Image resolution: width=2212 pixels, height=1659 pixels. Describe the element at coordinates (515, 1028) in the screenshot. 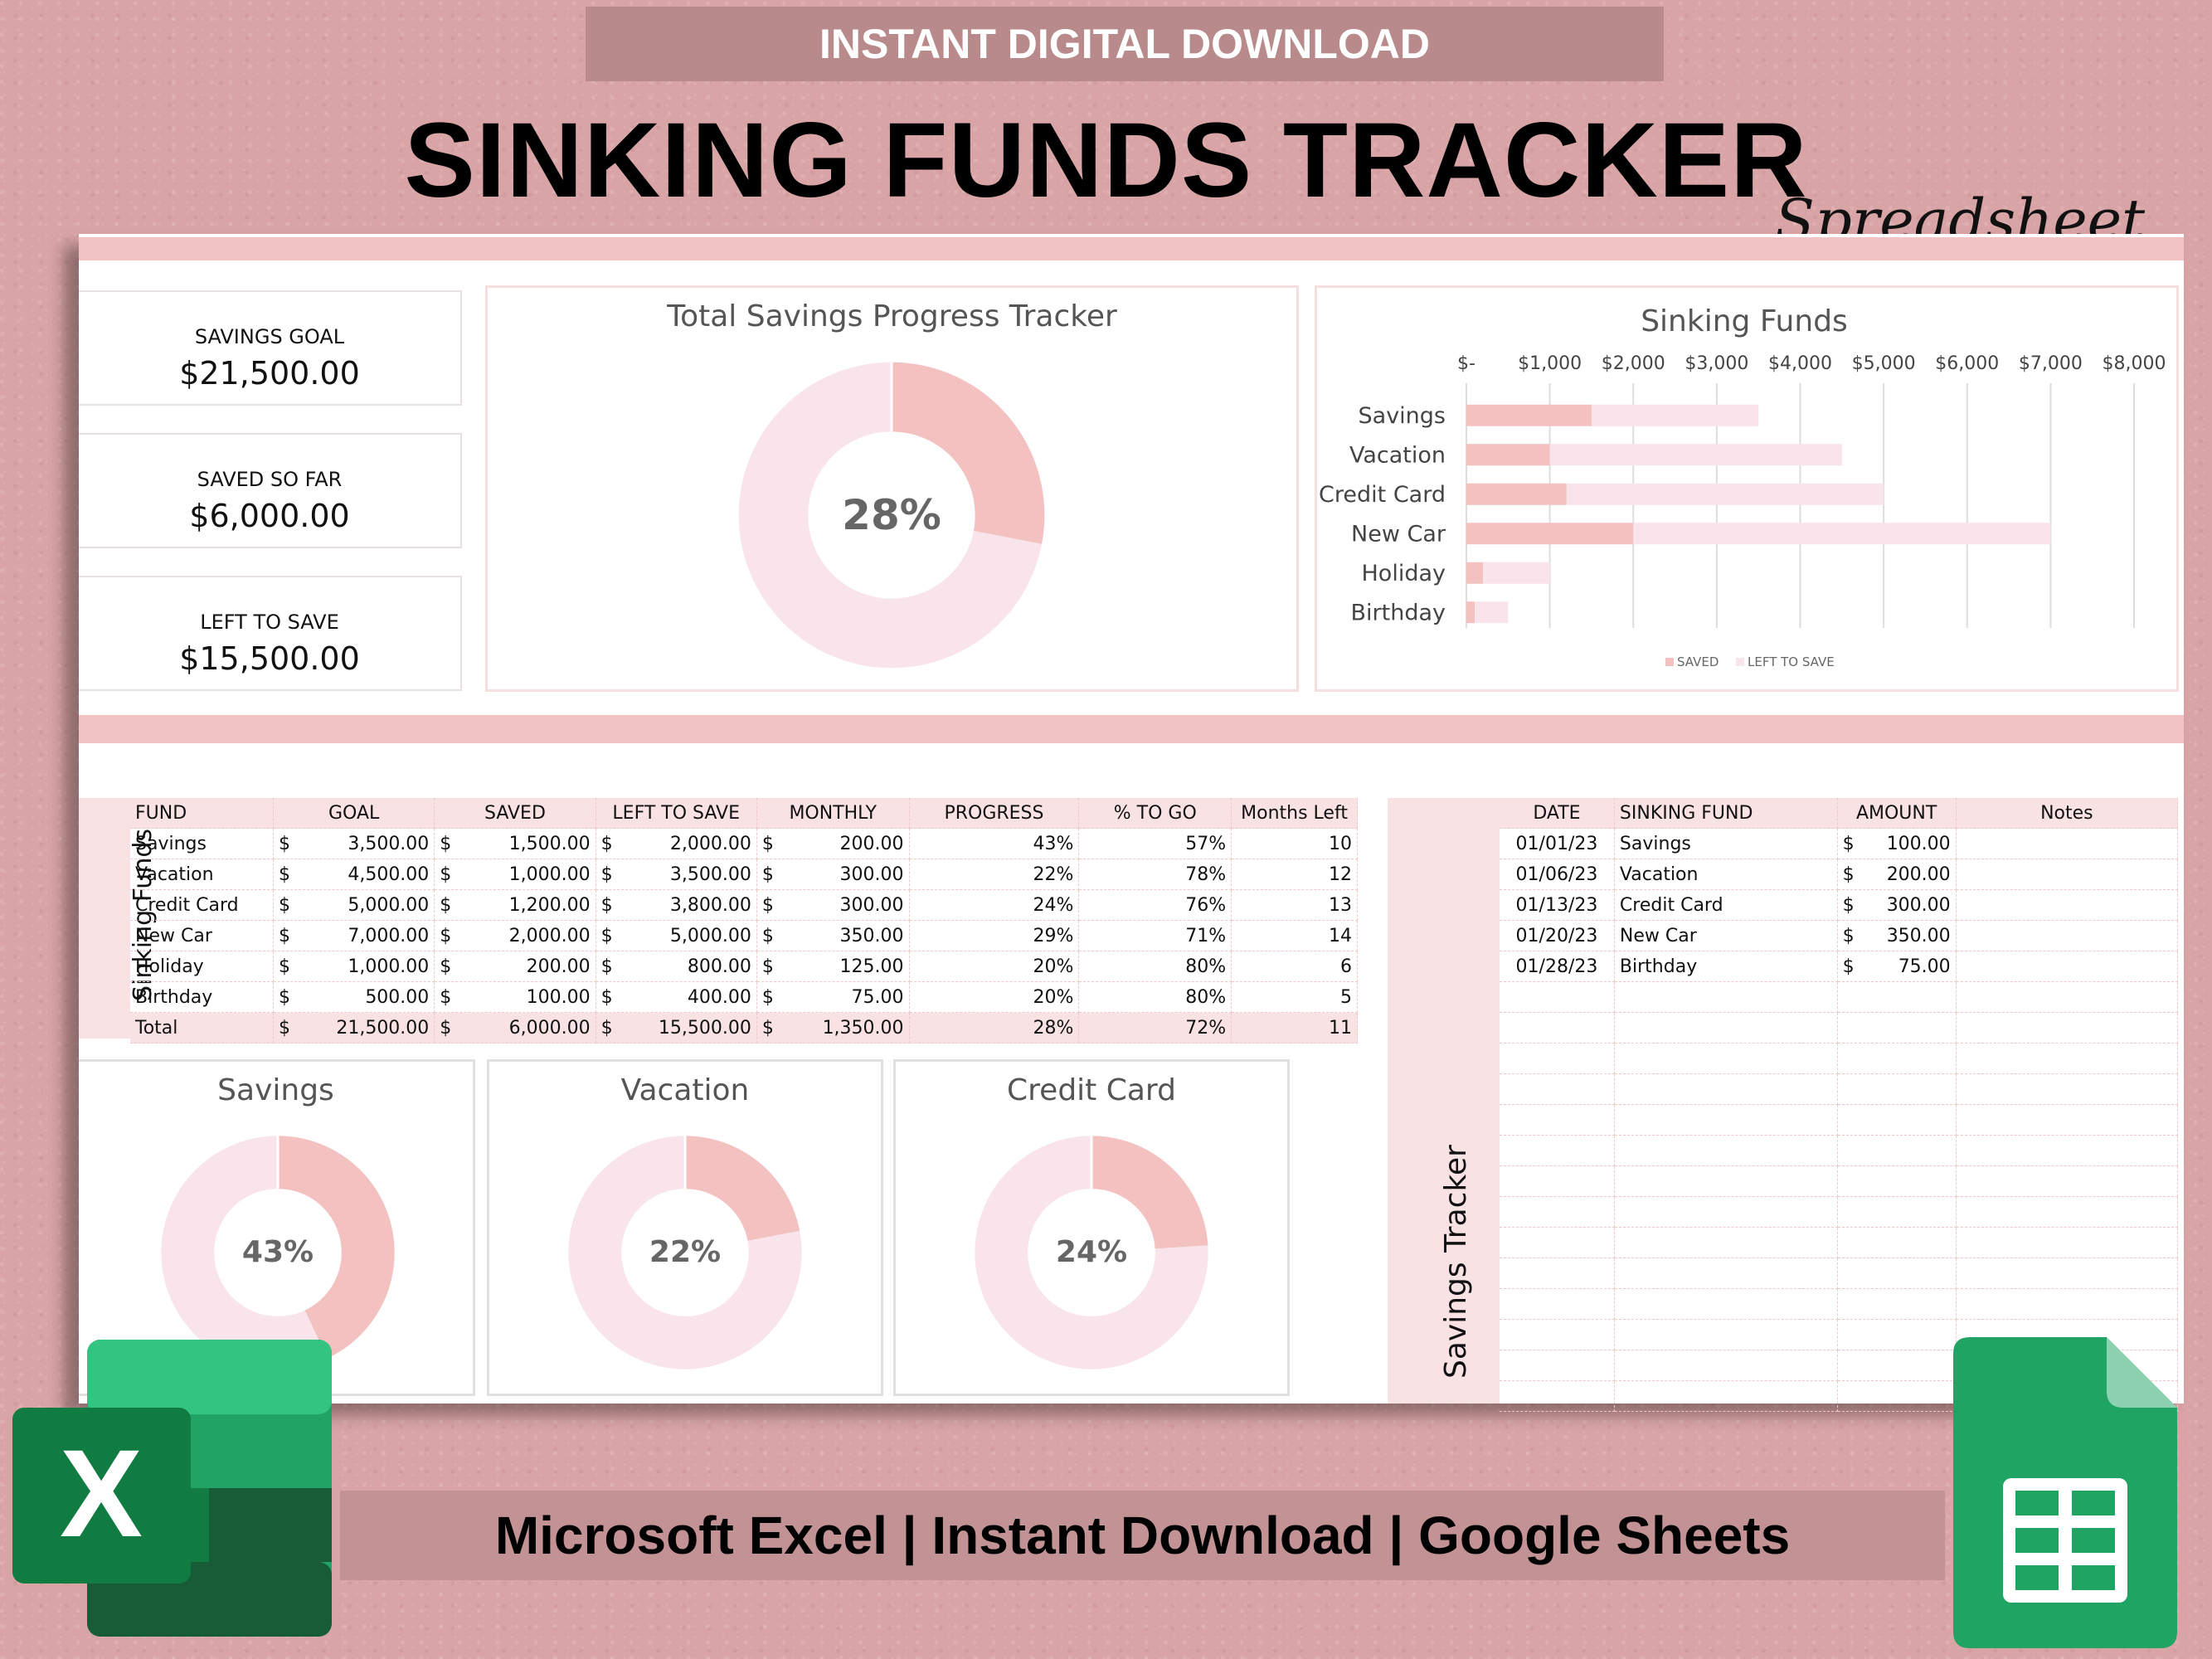

I see `table-cell: $6,000.00` at that location.